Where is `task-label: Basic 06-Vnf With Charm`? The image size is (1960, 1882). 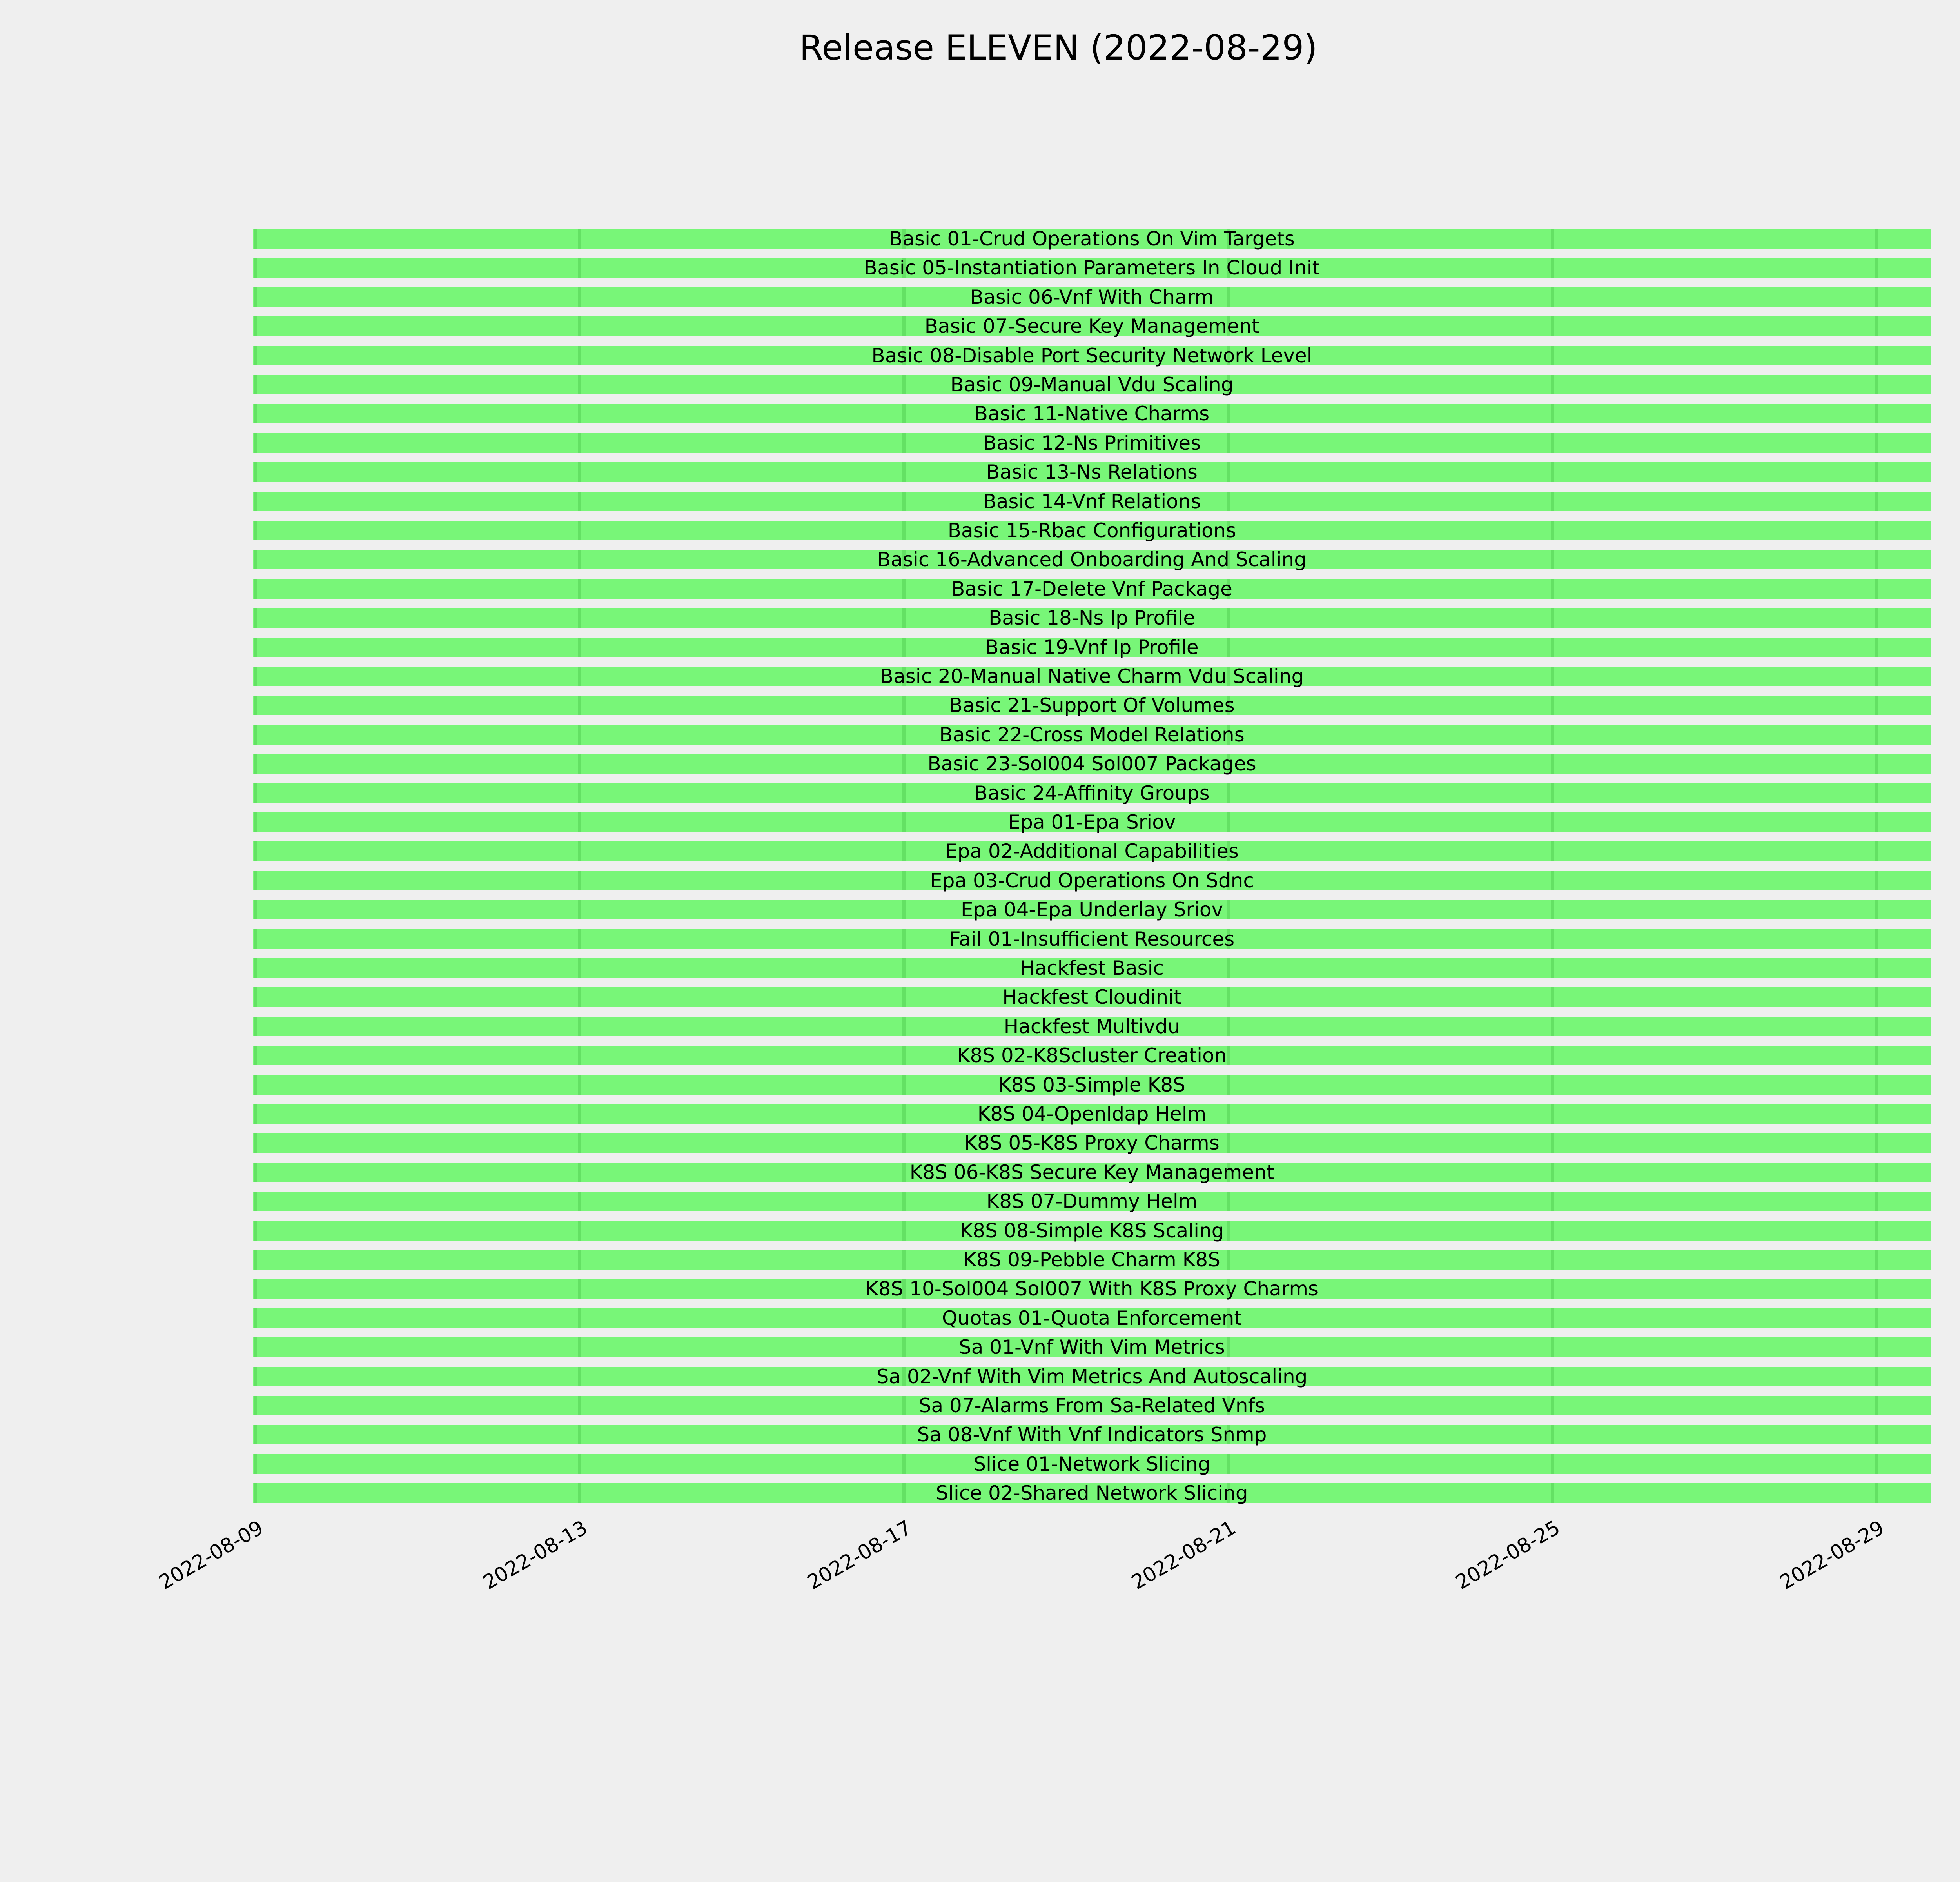
task-label: Basic 06-Vnf With Charm is located at coordinates (1092, 297).